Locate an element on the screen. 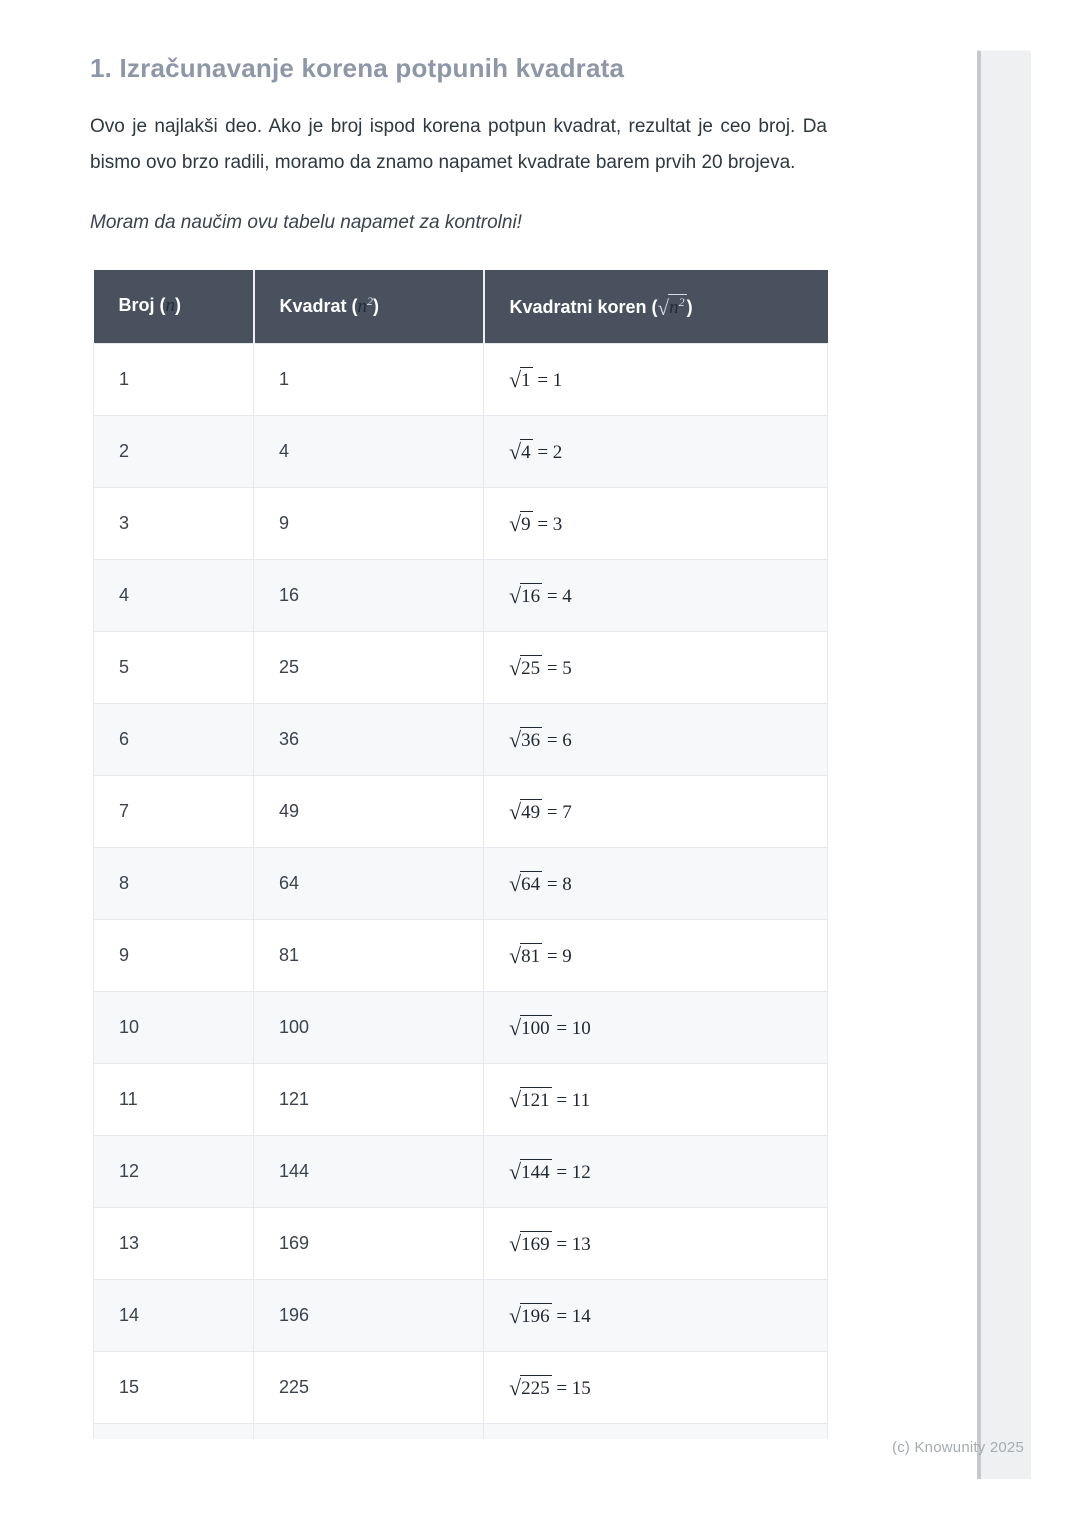  sqrt-expression: √9 = 3 is located at coordinates (536, 523).